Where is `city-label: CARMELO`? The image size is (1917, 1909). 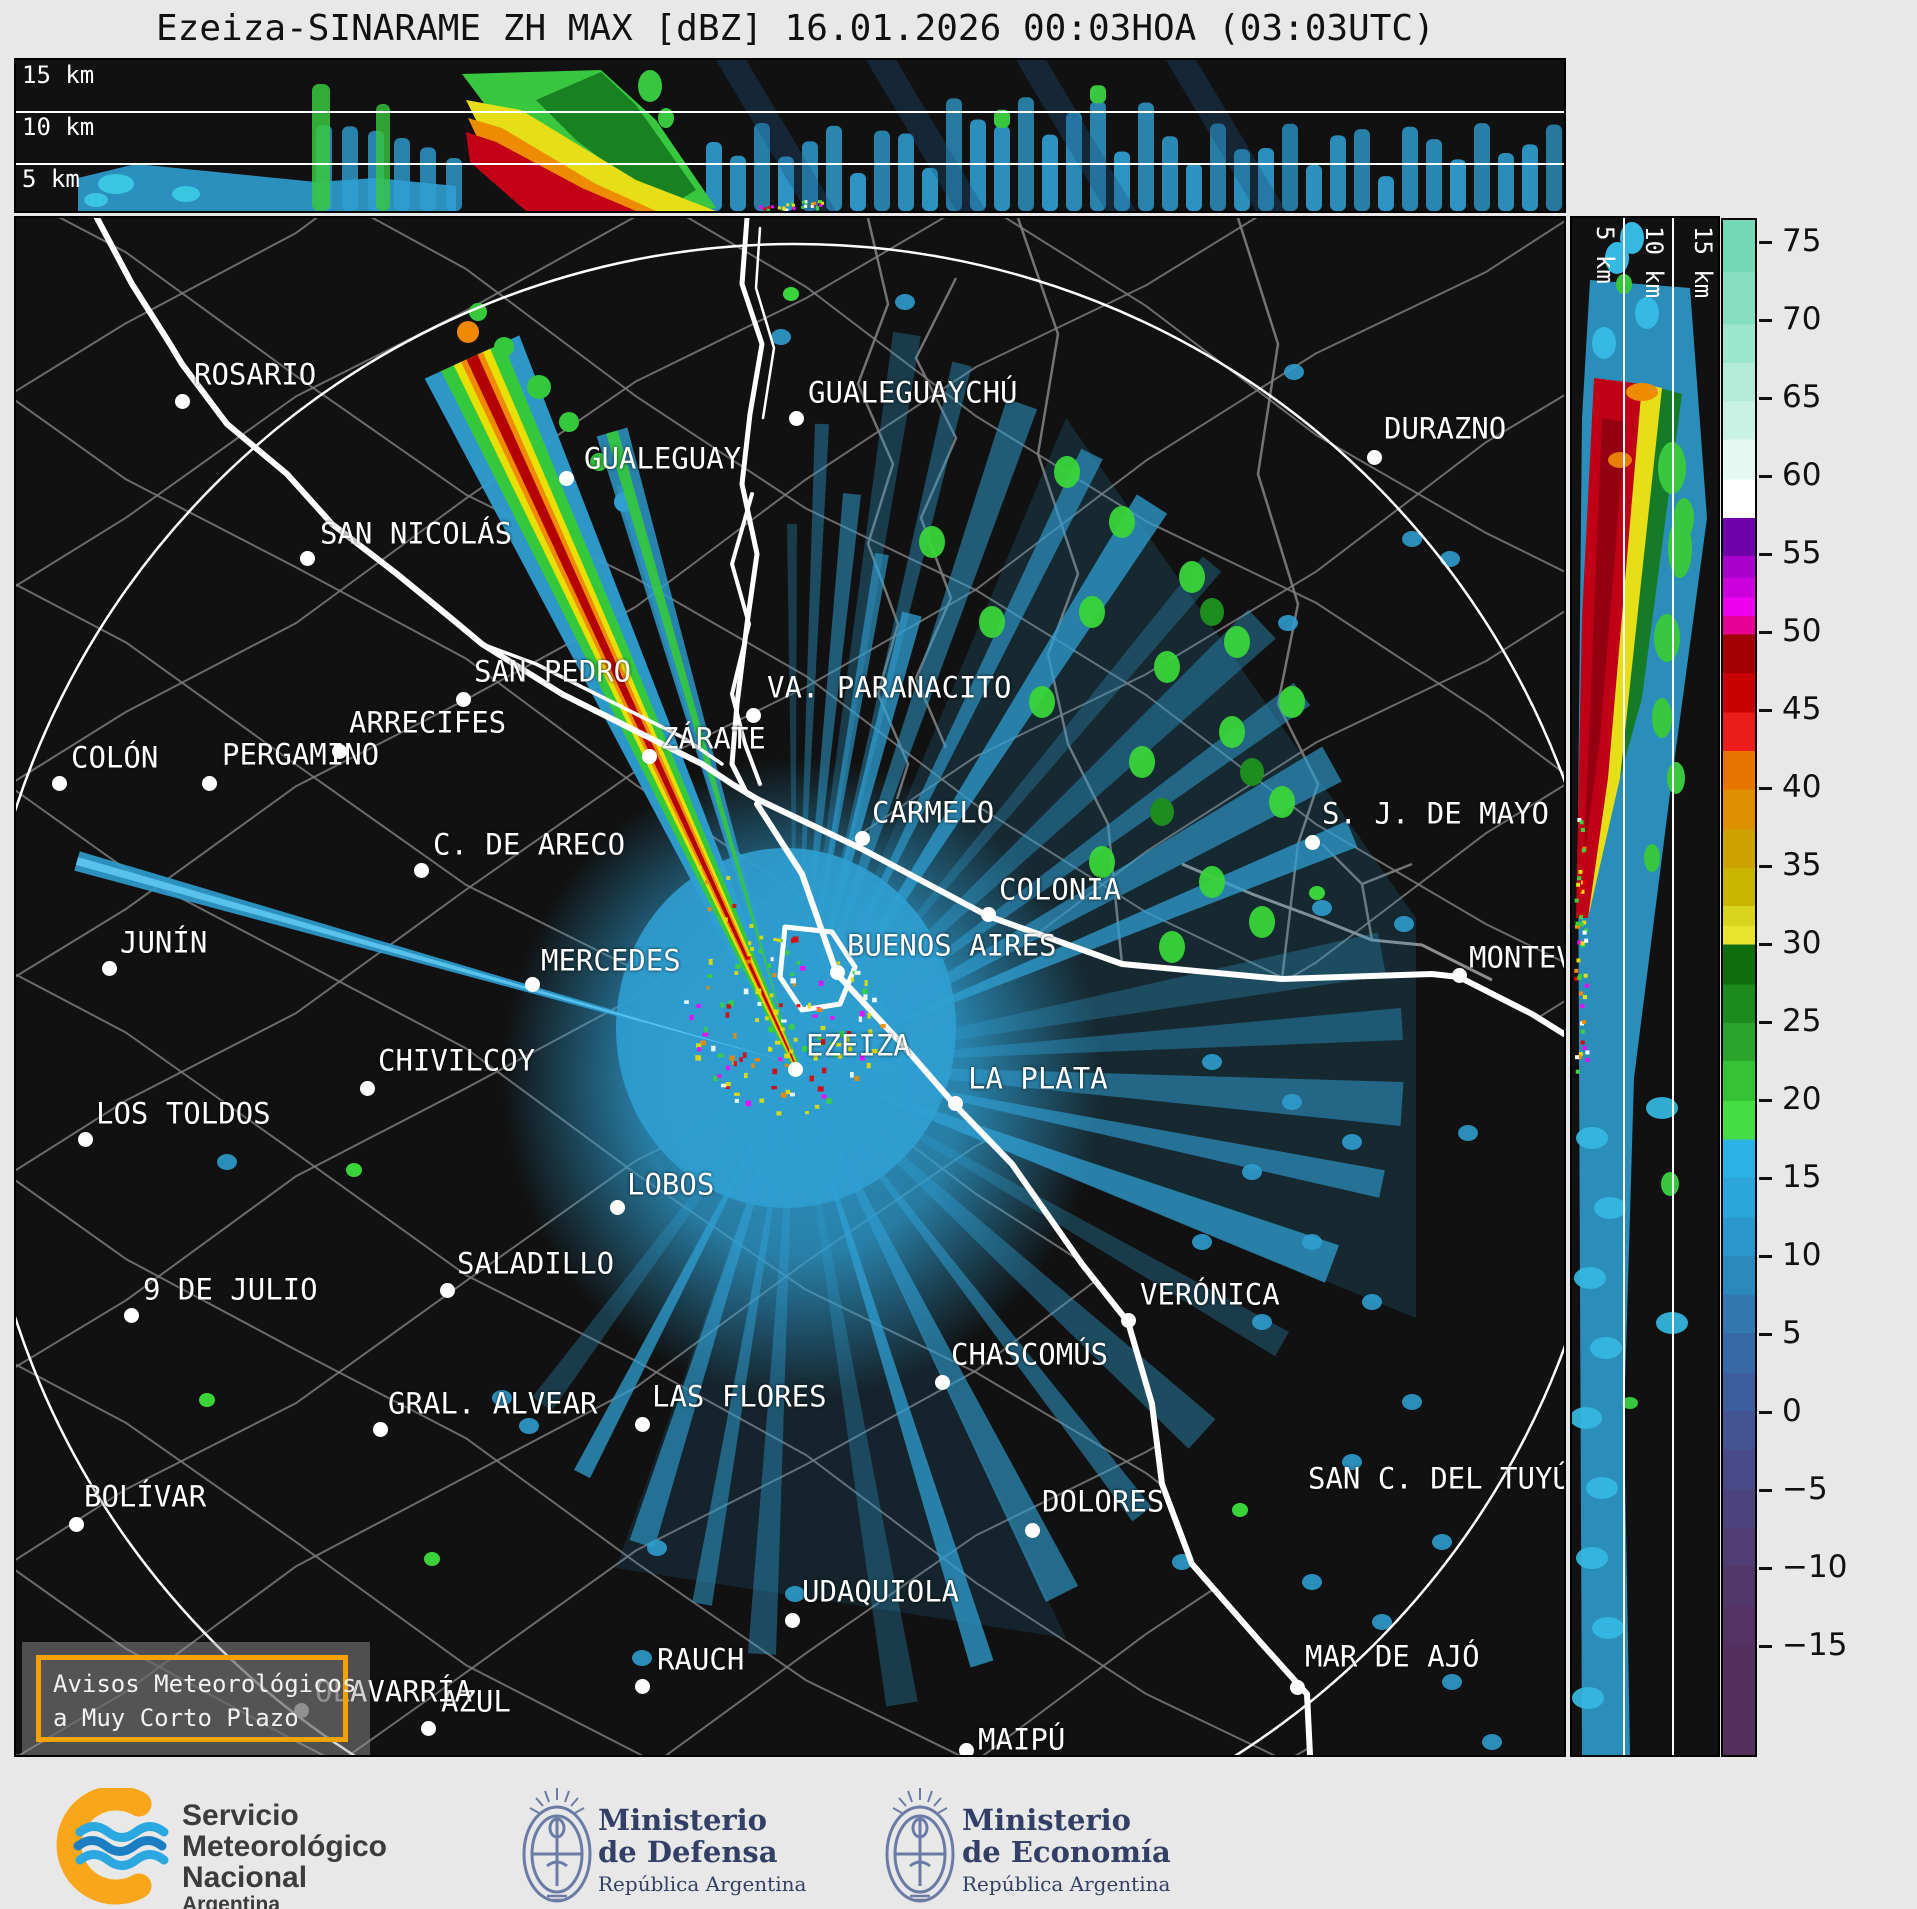 city-label: CARMELO is located at coordinates (933, 812).